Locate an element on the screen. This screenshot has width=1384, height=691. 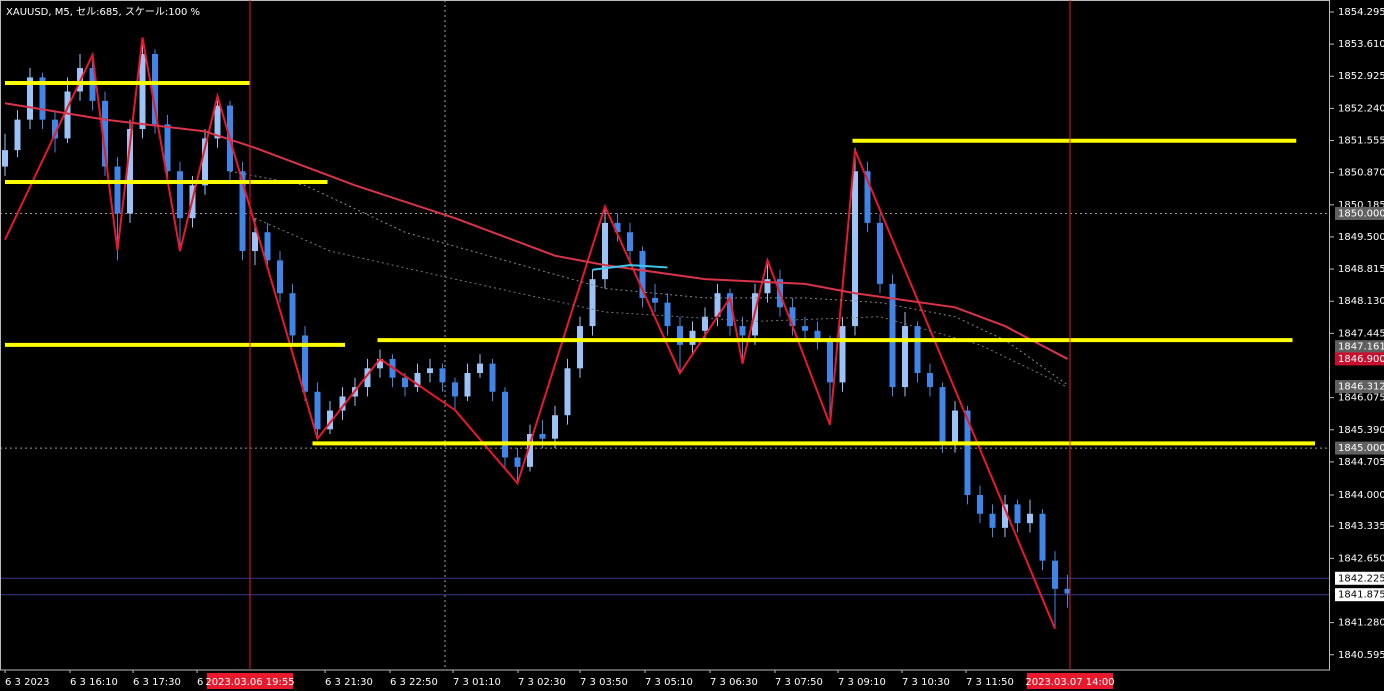
y-tick-label: 1852.240 is located at coordinates (1361, 108).